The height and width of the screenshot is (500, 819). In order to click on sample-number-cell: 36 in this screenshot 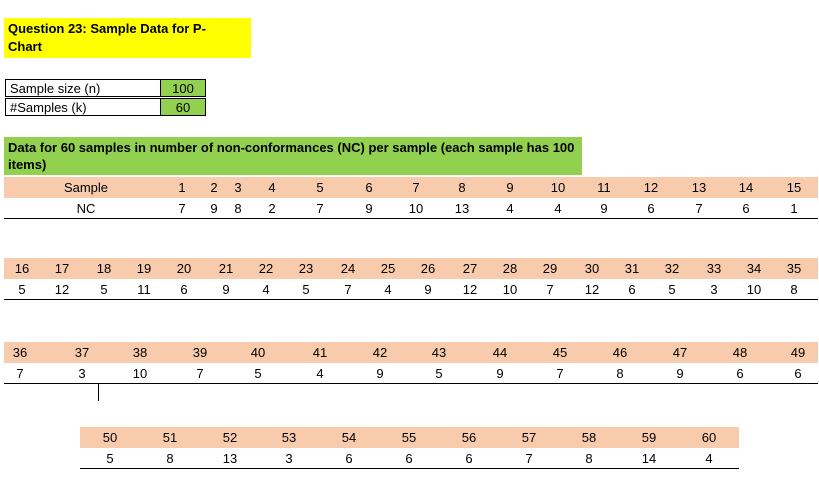, I will do `click(20, 352)`.